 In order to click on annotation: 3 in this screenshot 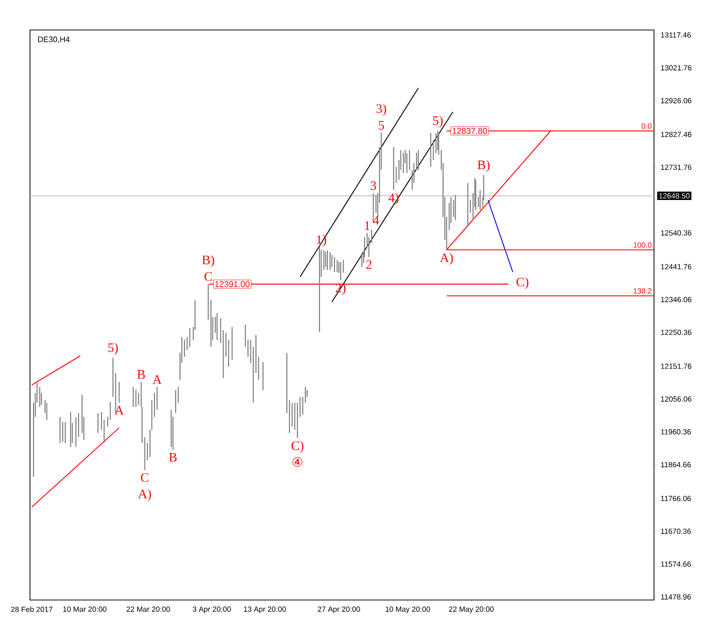, I will do `click(373, 185)`.